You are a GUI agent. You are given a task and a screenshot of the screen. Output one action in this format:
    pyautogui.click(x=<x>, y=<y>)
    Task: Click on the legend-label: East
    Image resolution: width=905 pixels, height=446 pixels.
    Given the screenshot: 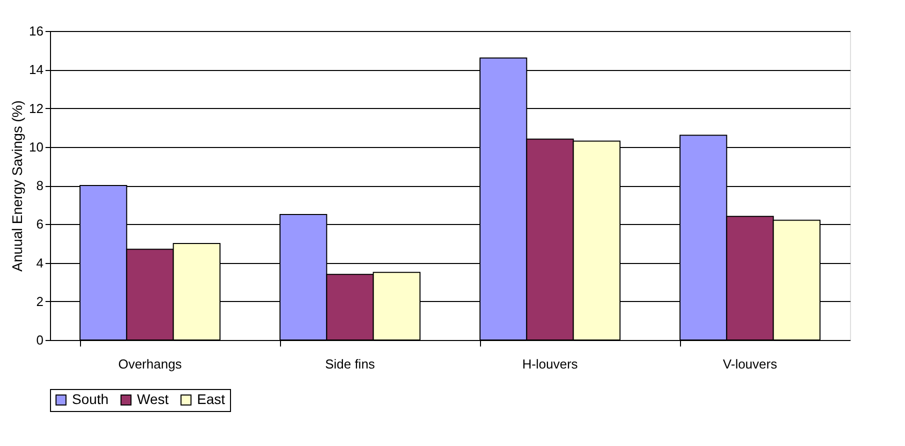 What is the action you would take?
    pyautogui.click(x=211, y=399)
    